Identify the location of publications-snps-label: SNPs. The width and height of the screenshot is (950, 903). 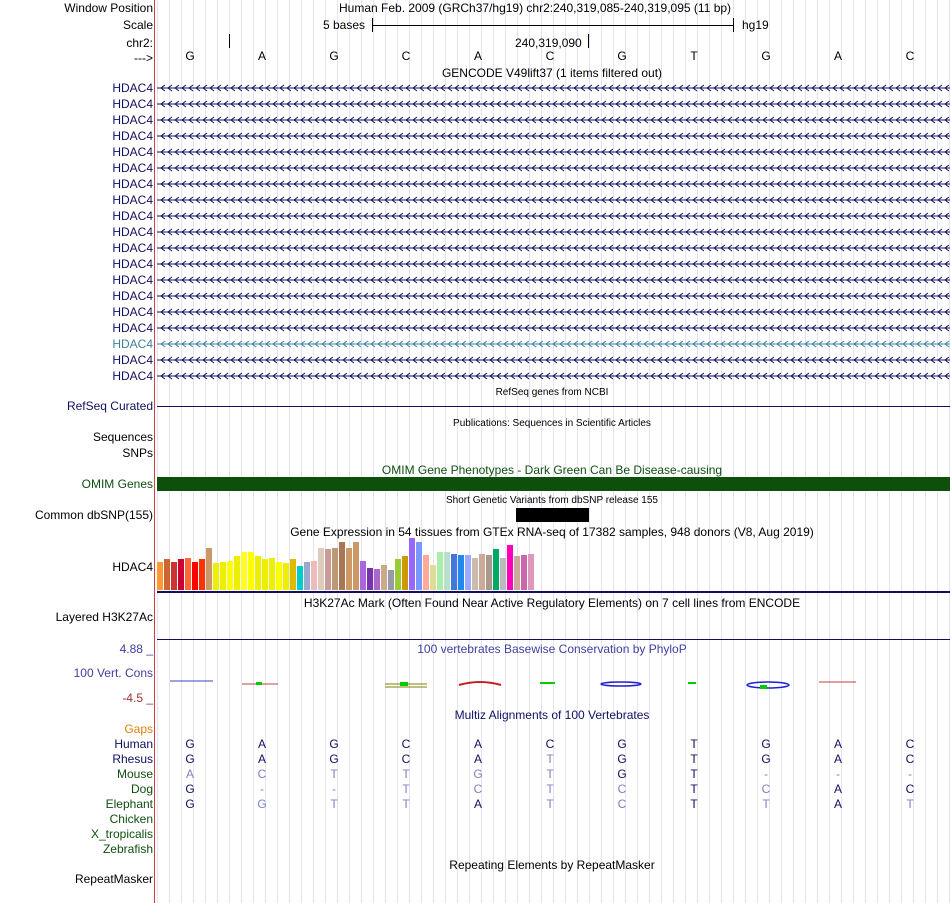
(137, 453).